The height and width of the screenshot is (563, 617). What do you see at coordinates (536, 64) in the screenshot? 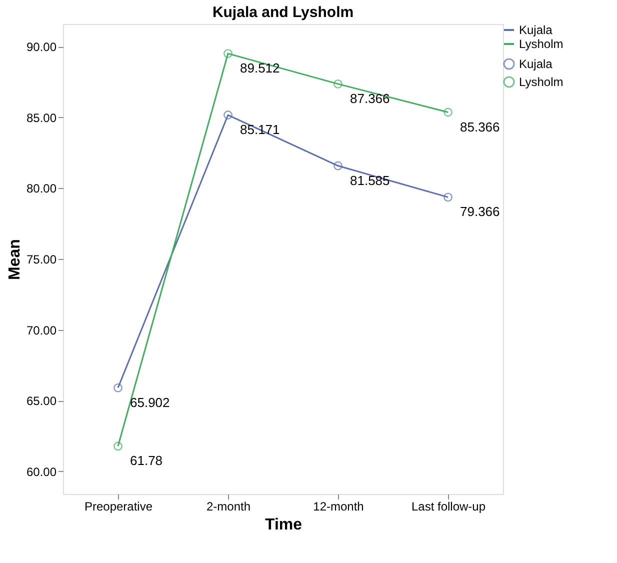
I see `legend-label: Kujala` at bounding box center [536, 64].